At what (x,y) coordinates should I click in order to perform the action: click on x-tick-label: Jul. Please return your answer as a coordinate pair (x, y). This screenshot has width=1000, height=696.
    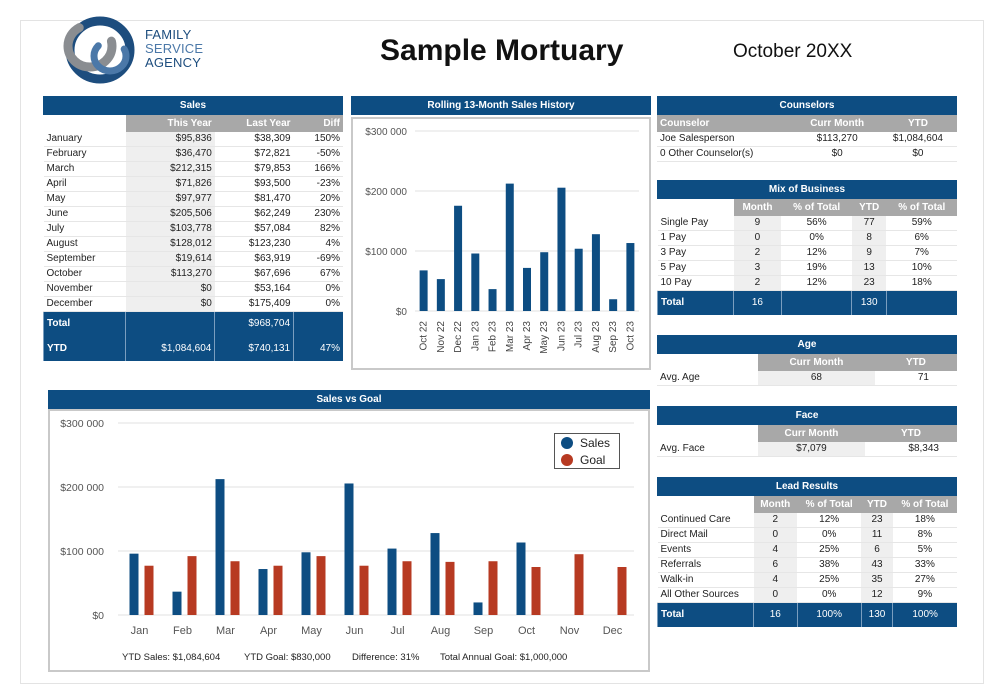
    Looking at the image, I should click on (397, 631).